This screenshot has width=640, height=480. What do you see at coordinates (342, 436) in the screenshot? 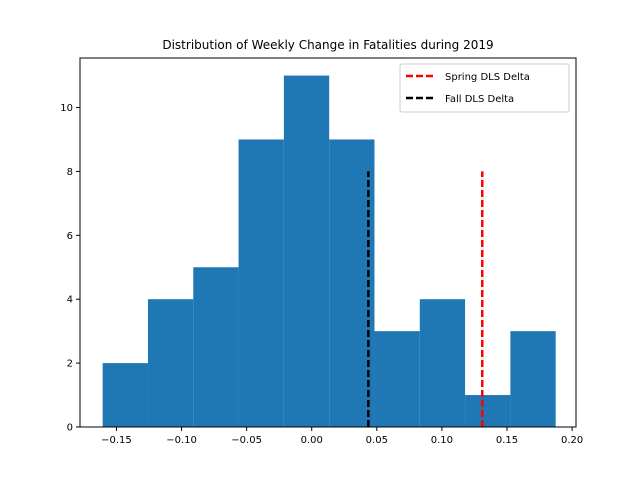
I see `x-axis-ticks: −0.15 −0.10 −0.05 0.00 0.05 0.10 0.15 0.20` at bounding box center [342, 436].